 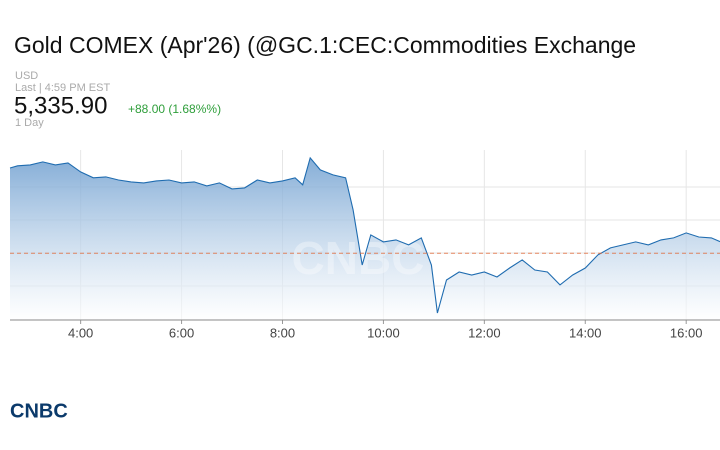 I want to click on period: 1 Day, so click(x=29, y=123).